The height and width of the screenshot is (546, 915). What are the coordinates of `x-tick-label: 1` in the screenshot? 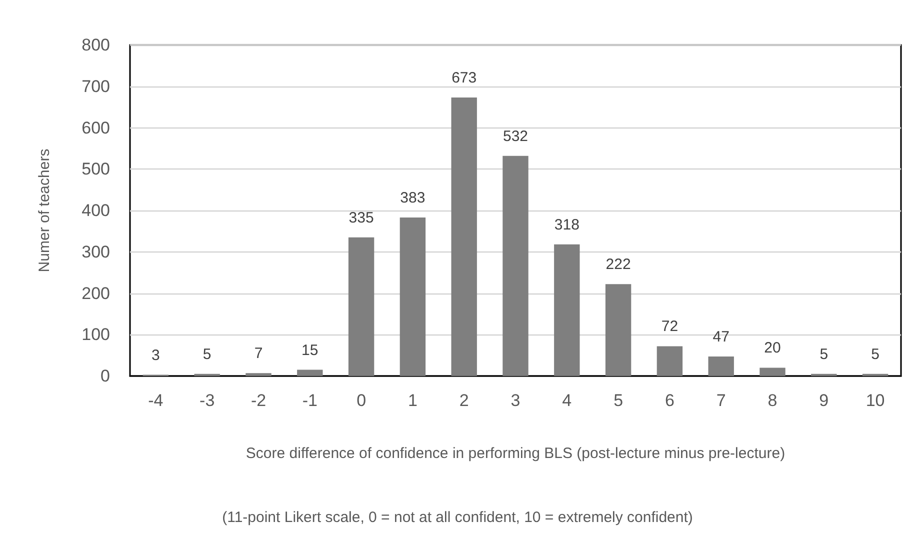 It's located at (413, 400).